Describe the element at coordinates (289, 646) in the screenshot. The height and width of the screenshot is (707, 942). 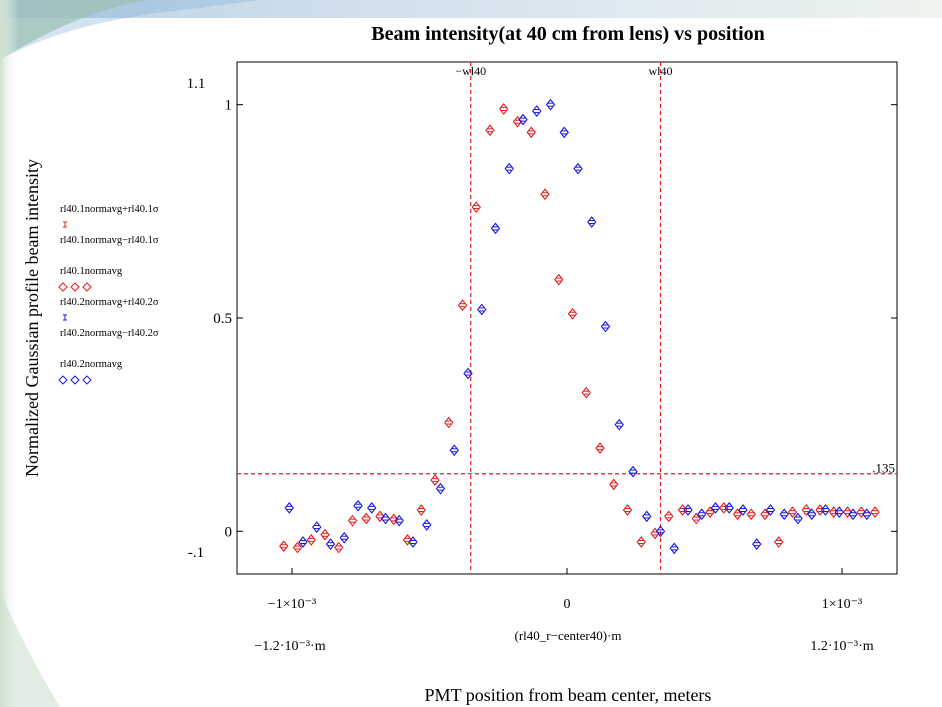
I see `x-min-label: −1.2·10⁻³·m` at that location.